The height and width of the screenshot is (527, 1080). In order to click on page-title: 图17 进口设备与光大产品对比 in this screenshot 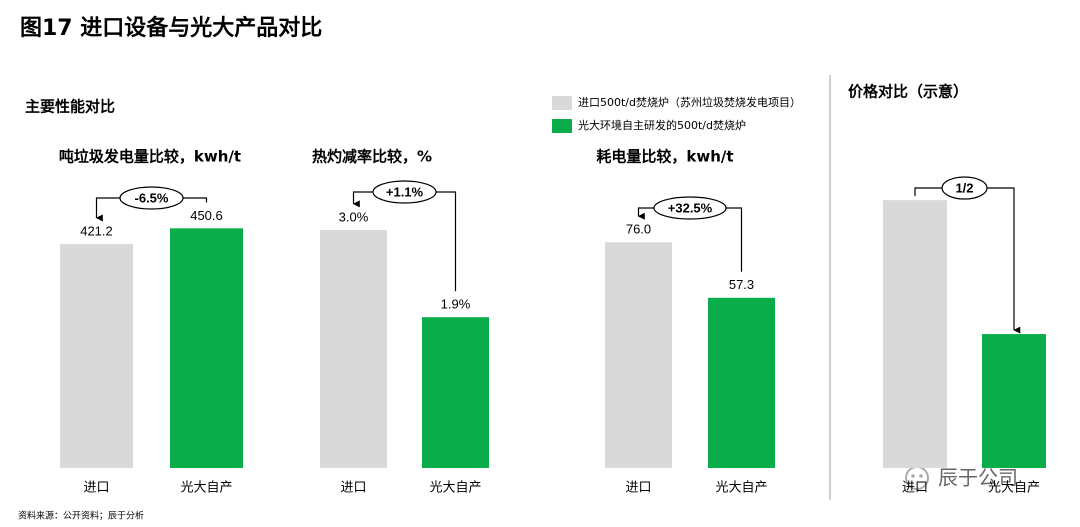, I will do `click(171, 28)`.